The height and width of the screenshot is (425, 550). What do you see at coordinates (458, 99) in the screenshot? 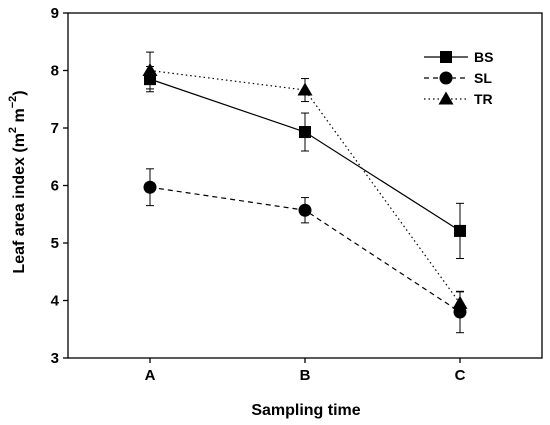
I see `legend-item-tr: TR` at bounding box center [458, 99].